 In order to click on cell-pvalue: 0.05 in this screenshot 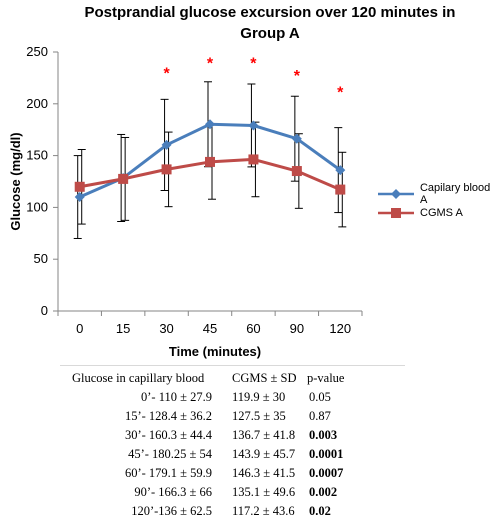, I will do `click(320, 397)`.